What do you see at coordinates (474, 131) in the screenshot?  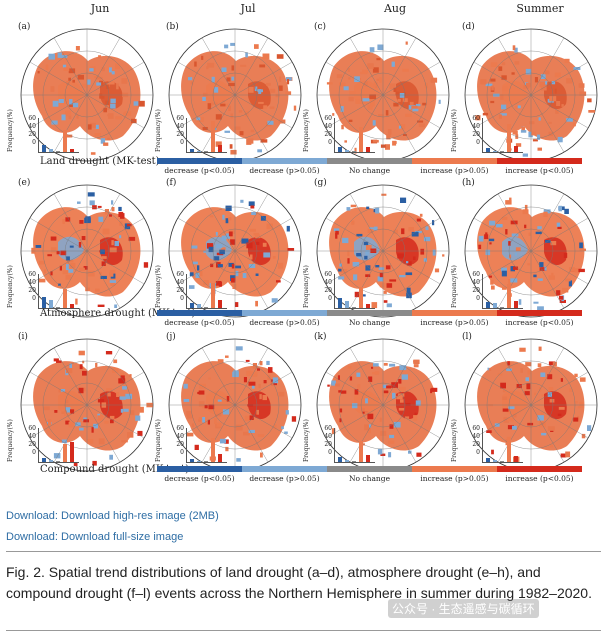 I see `histogram-yticks: 60 40 20 0` at bounding box center [474, 131].